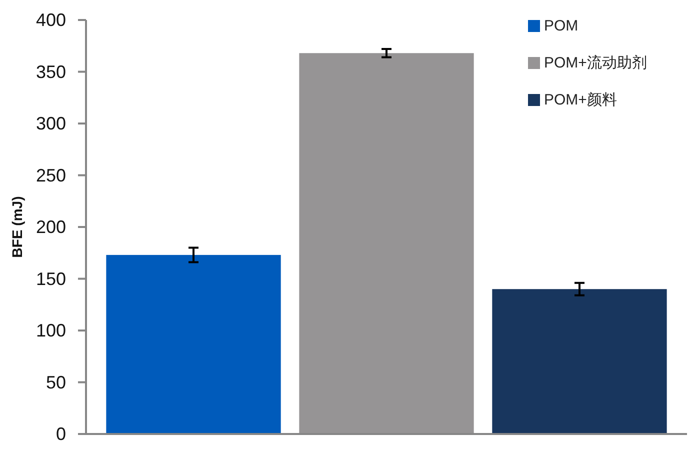 The height and width of the screenshot is (457, 694). Describe the element at coordinates (561, 26) in the screenshot. I see `legend-label: POM` at that location.